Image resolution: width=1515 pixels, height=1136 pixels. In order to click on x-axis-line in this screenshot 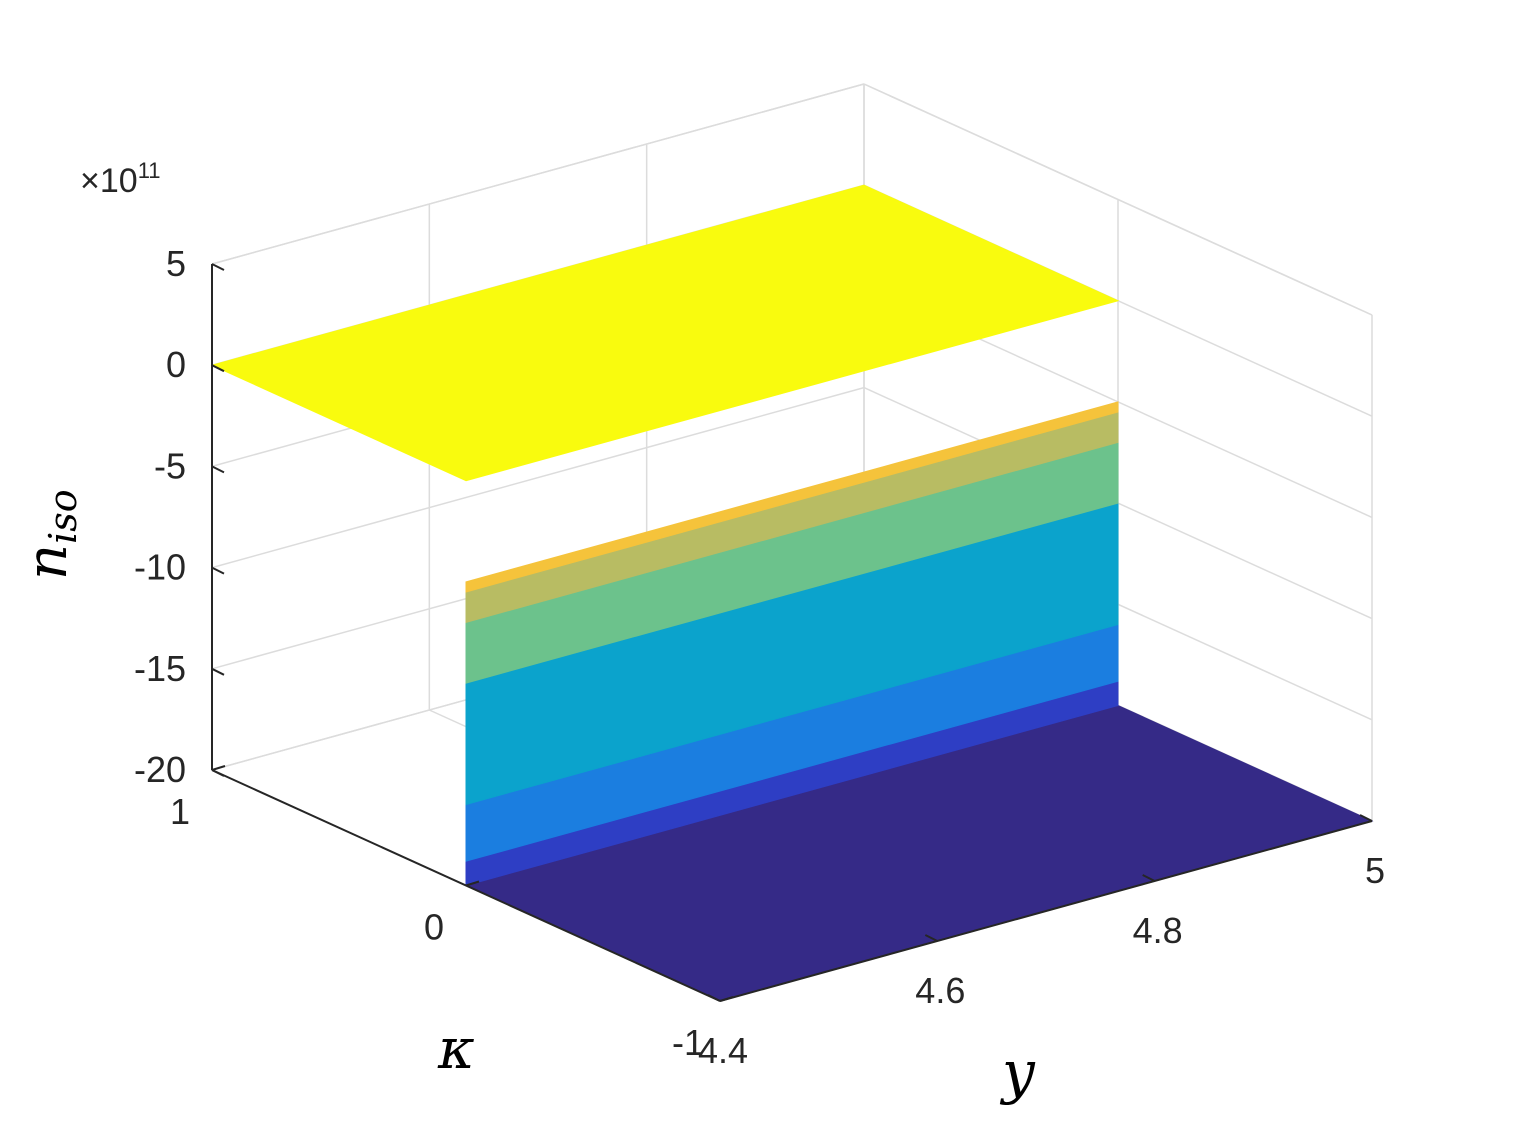, I will do `click(1046, 911)`.